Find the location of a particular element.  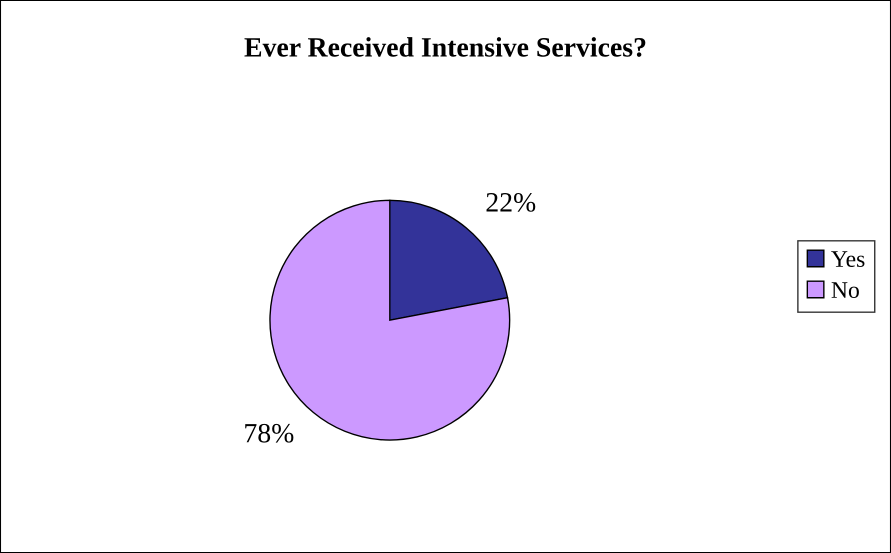

chart-title: Ever Received Intensive Services? is located at coordinates (445, 47).